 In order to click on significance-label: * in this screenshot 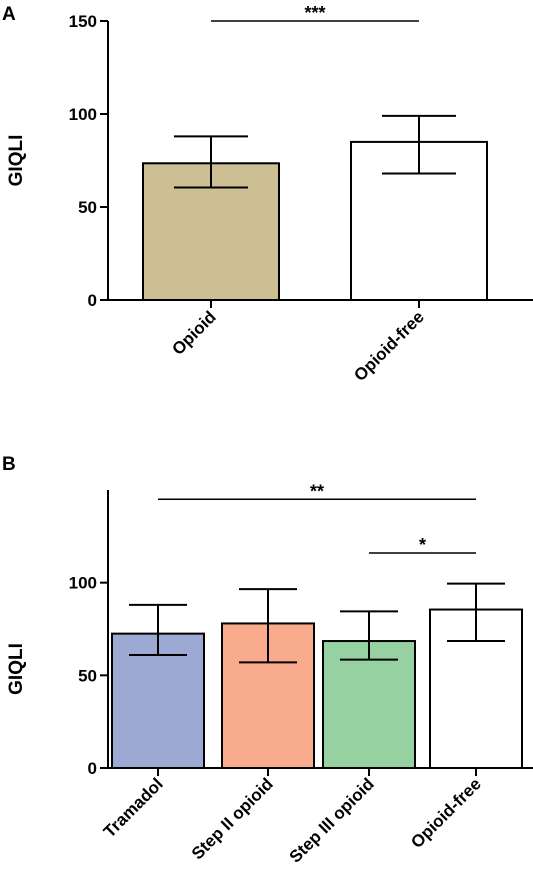, I will do `click(422, 545)`.